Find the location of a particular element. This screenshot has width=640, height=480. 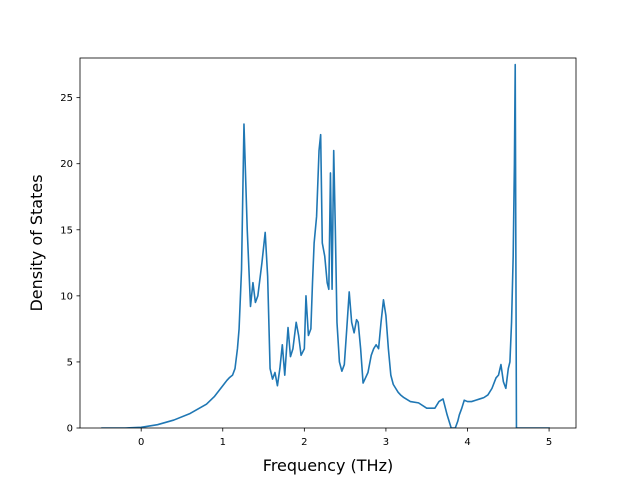

y-axis-ticks: 0 5 10 15 20 25 is located at coordinates (70, 264).